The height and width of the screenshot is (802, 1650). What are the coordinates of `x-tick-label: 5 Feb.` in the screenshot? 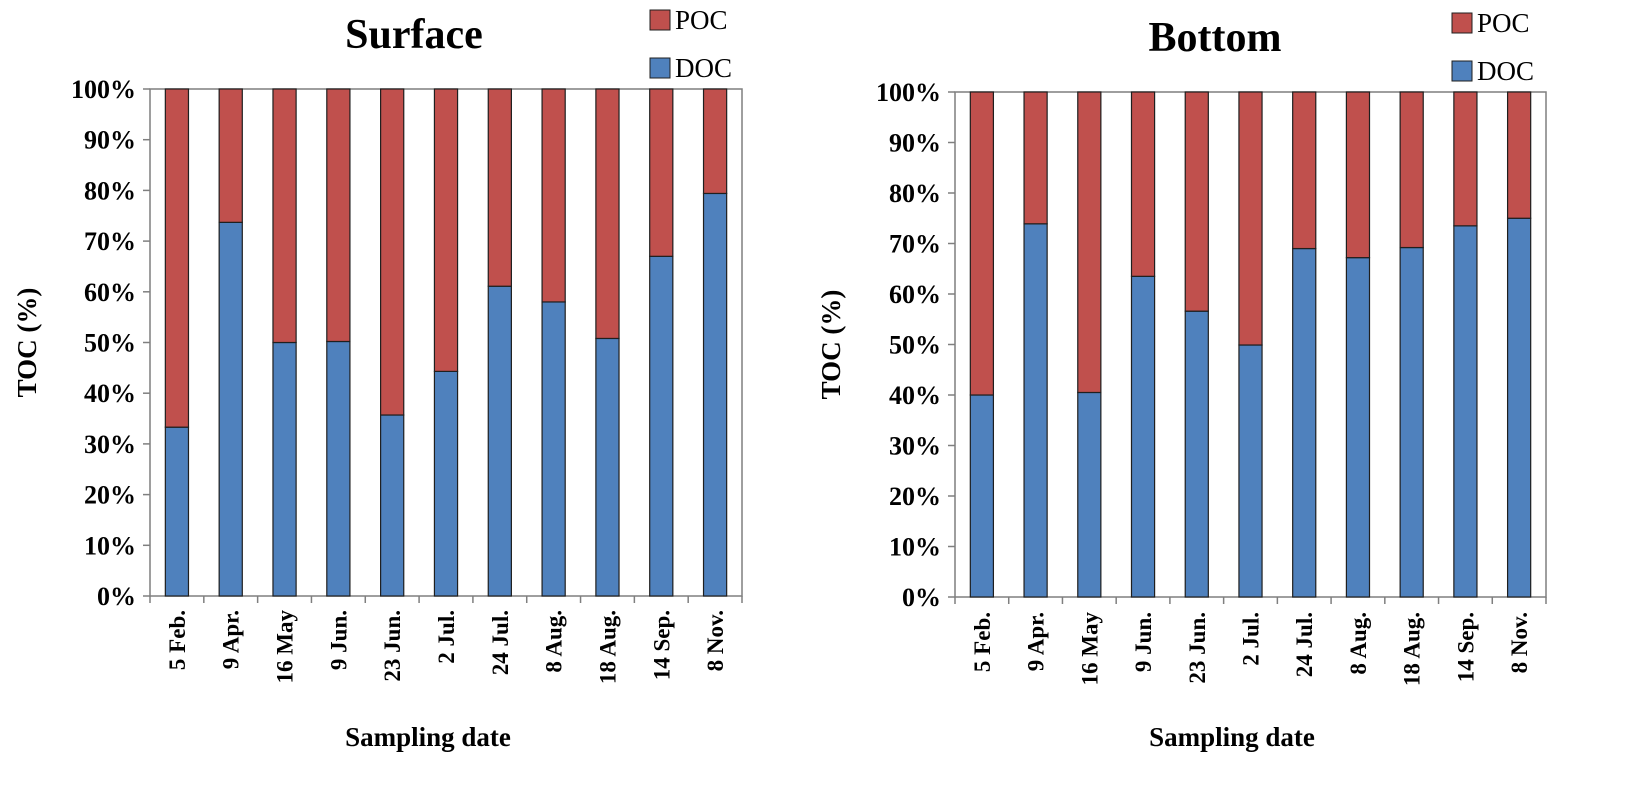 It's located at (982, 642).